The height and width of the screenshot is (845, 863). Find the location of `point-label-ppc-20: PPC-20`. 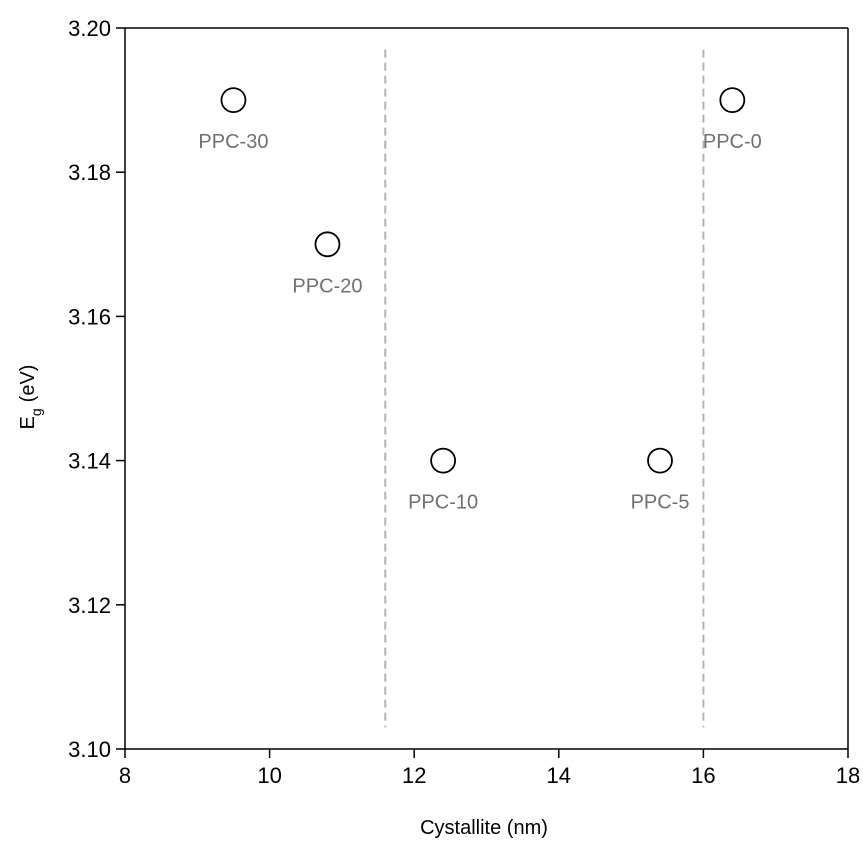

point-label-ppc-20: PPC-20 is located at coordinates (327, 286).